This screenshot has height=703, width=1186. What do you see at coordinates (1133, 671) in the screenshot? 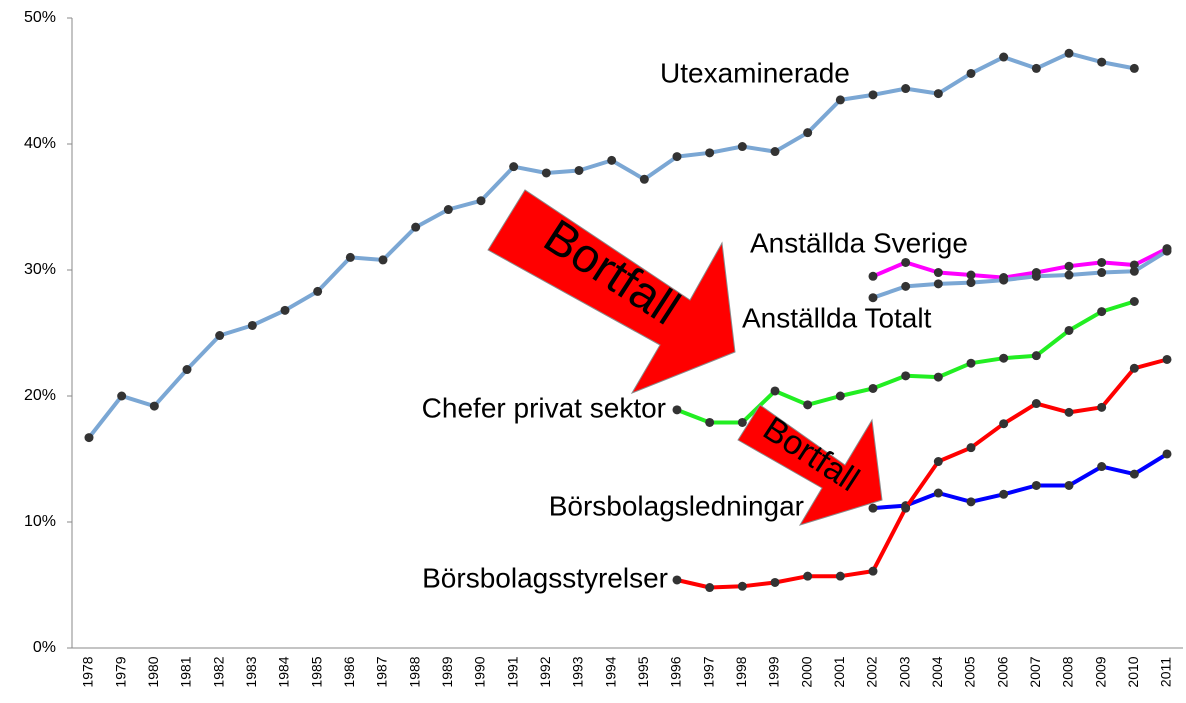
I see `x-tick-label: 2010` at bounding box center [1133, 671].